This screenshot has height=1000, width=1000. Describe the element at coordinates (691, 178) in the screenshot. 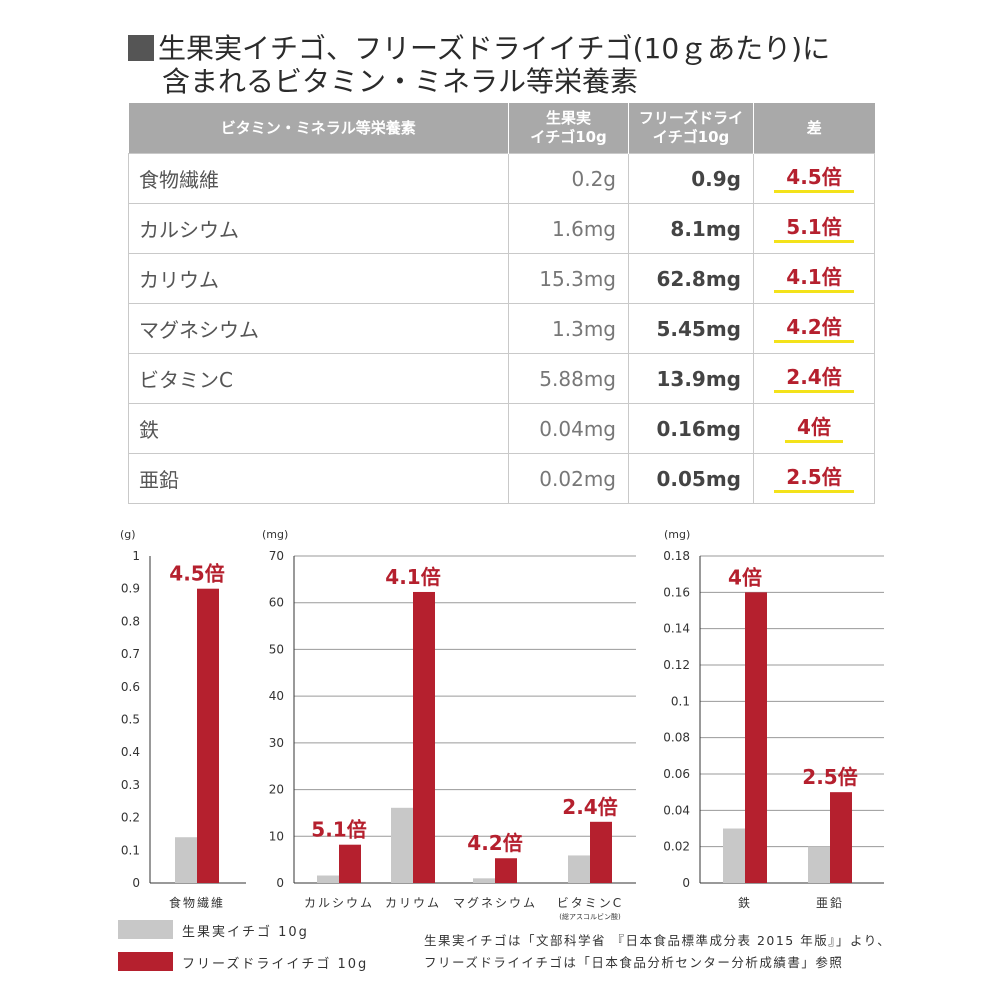

I see `row-dried: 0.9g` at that location.